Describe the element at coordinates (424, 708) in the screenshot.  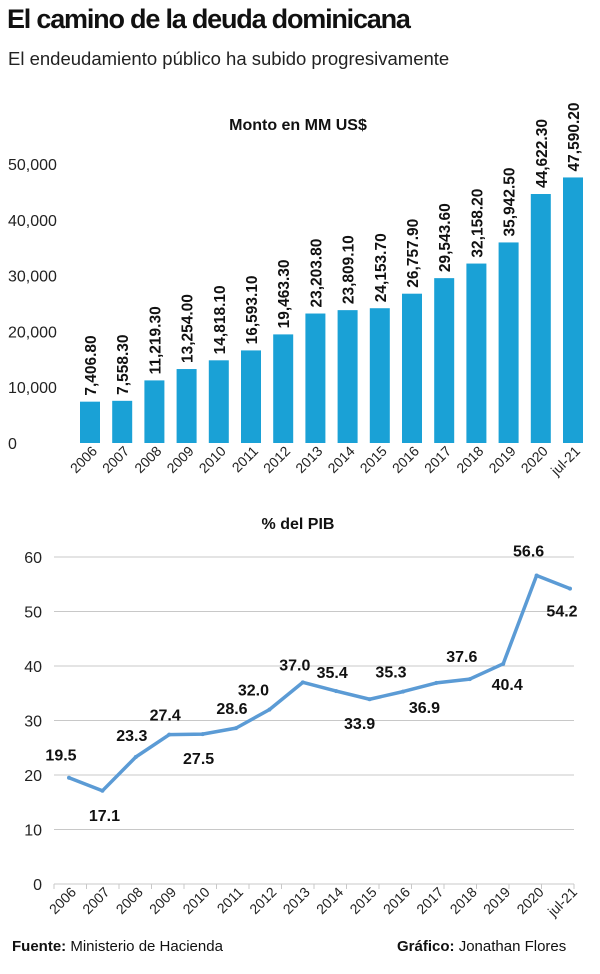
I see `line-value-label: 36.9` at that location.